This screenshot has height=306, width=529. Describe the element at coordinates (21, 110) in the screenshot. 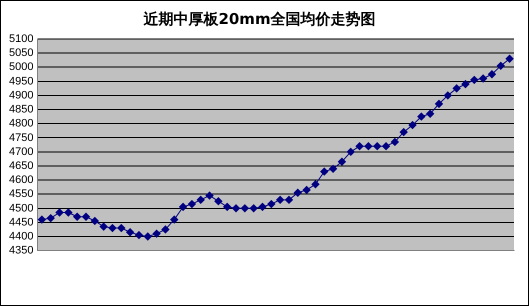

I see `y-tick-label: 4850` at that location.